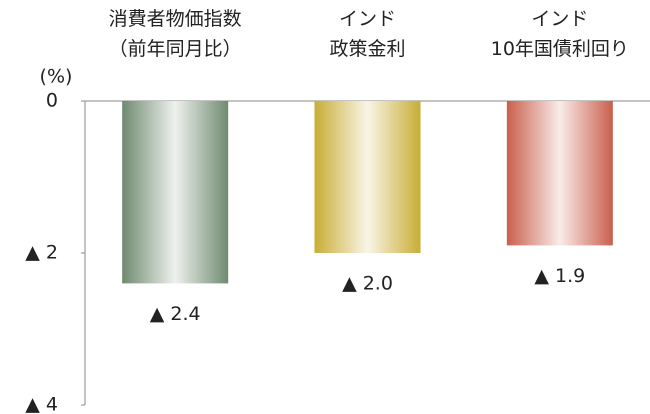 Image resolution: width=650 pixels, height=414 pixels. Describe the element at coordinates (367, 284) in the screenshot. I see `value-label: ▲ 2.0` at that location.